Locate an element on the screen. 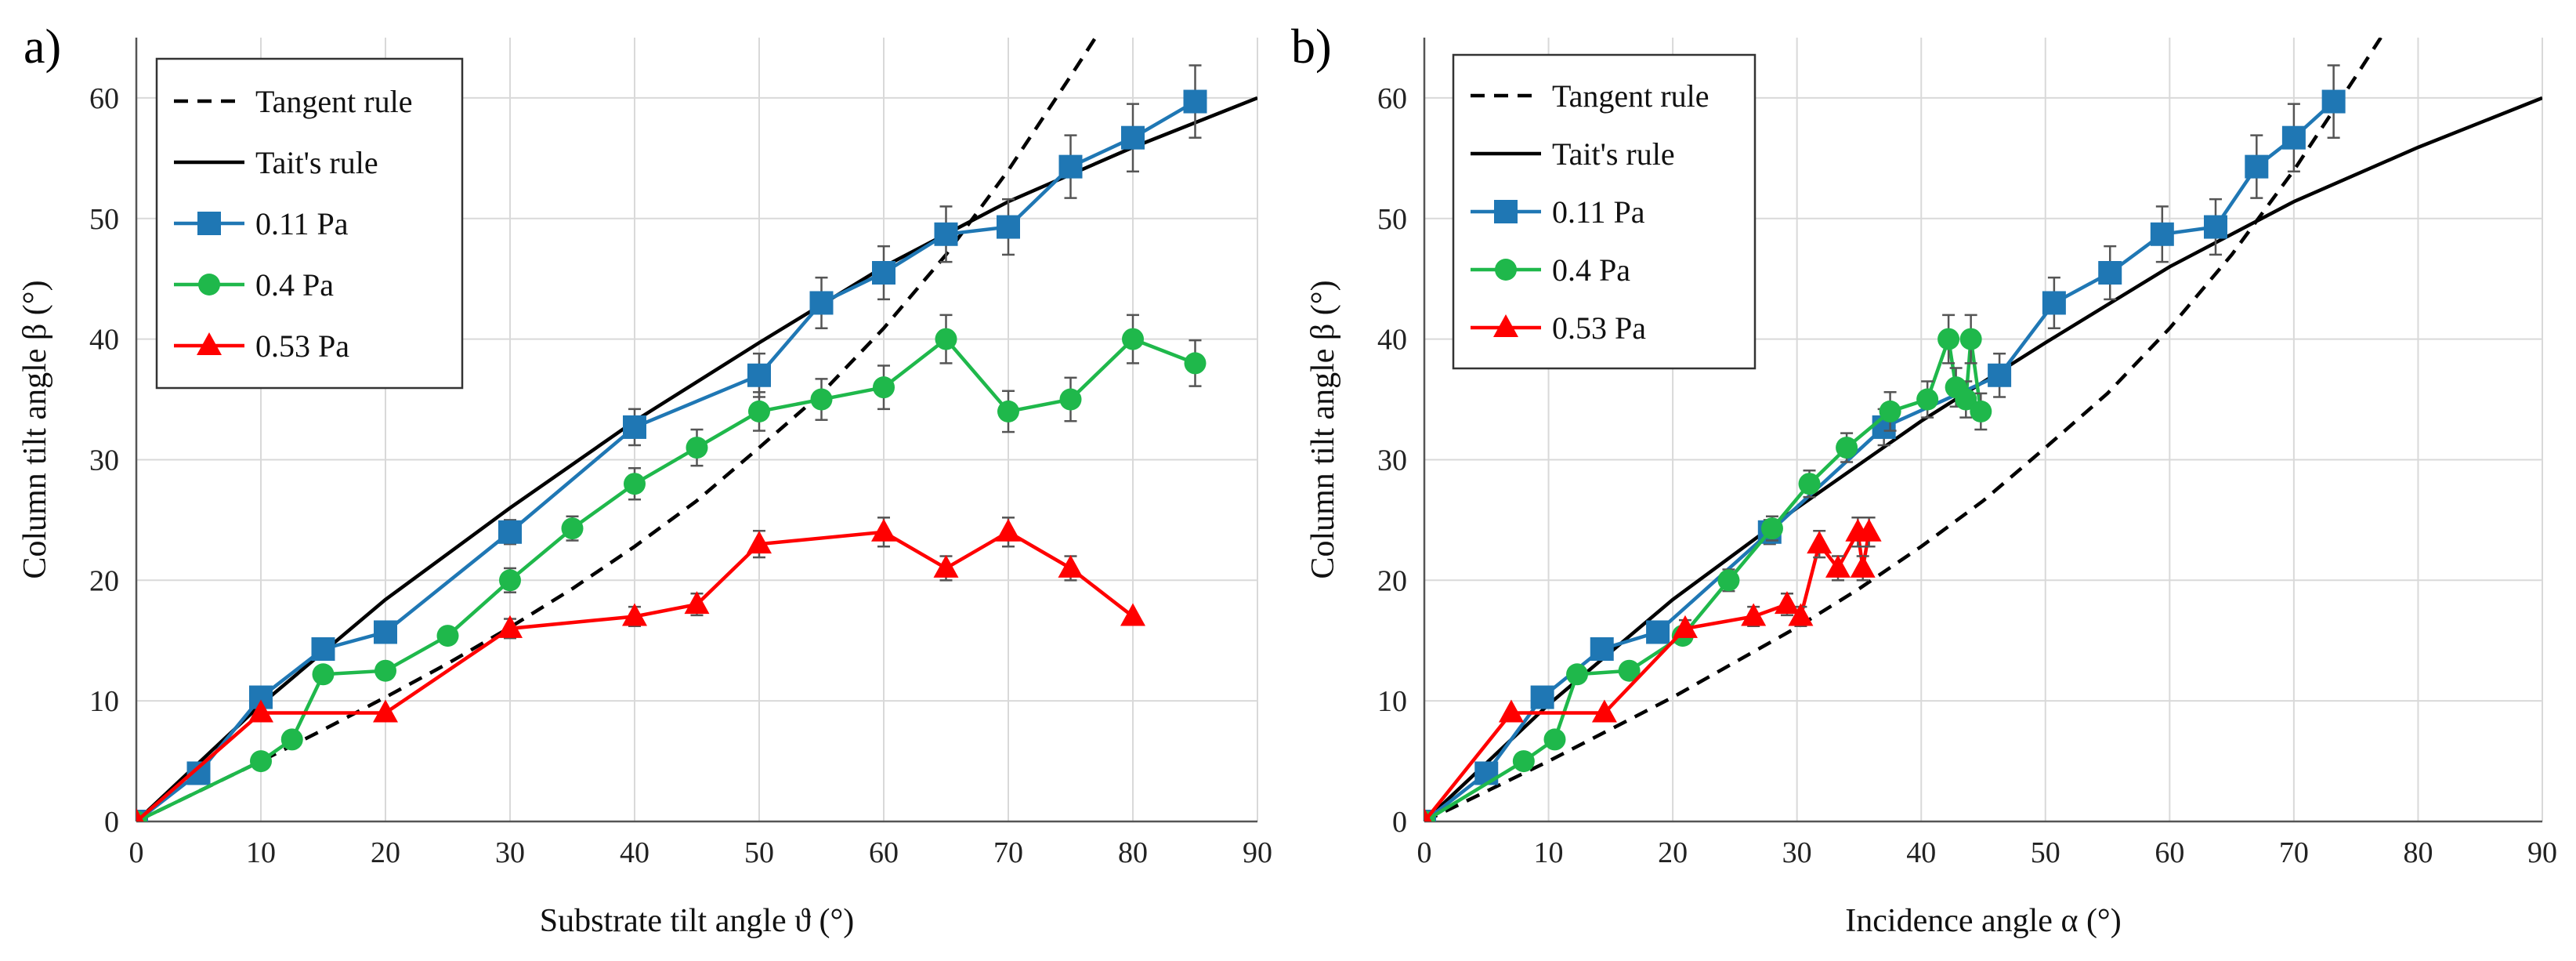 The width and height of the screenshot is (2576, 961). y-tick-label: 20 is located at coordinates (104, 580).